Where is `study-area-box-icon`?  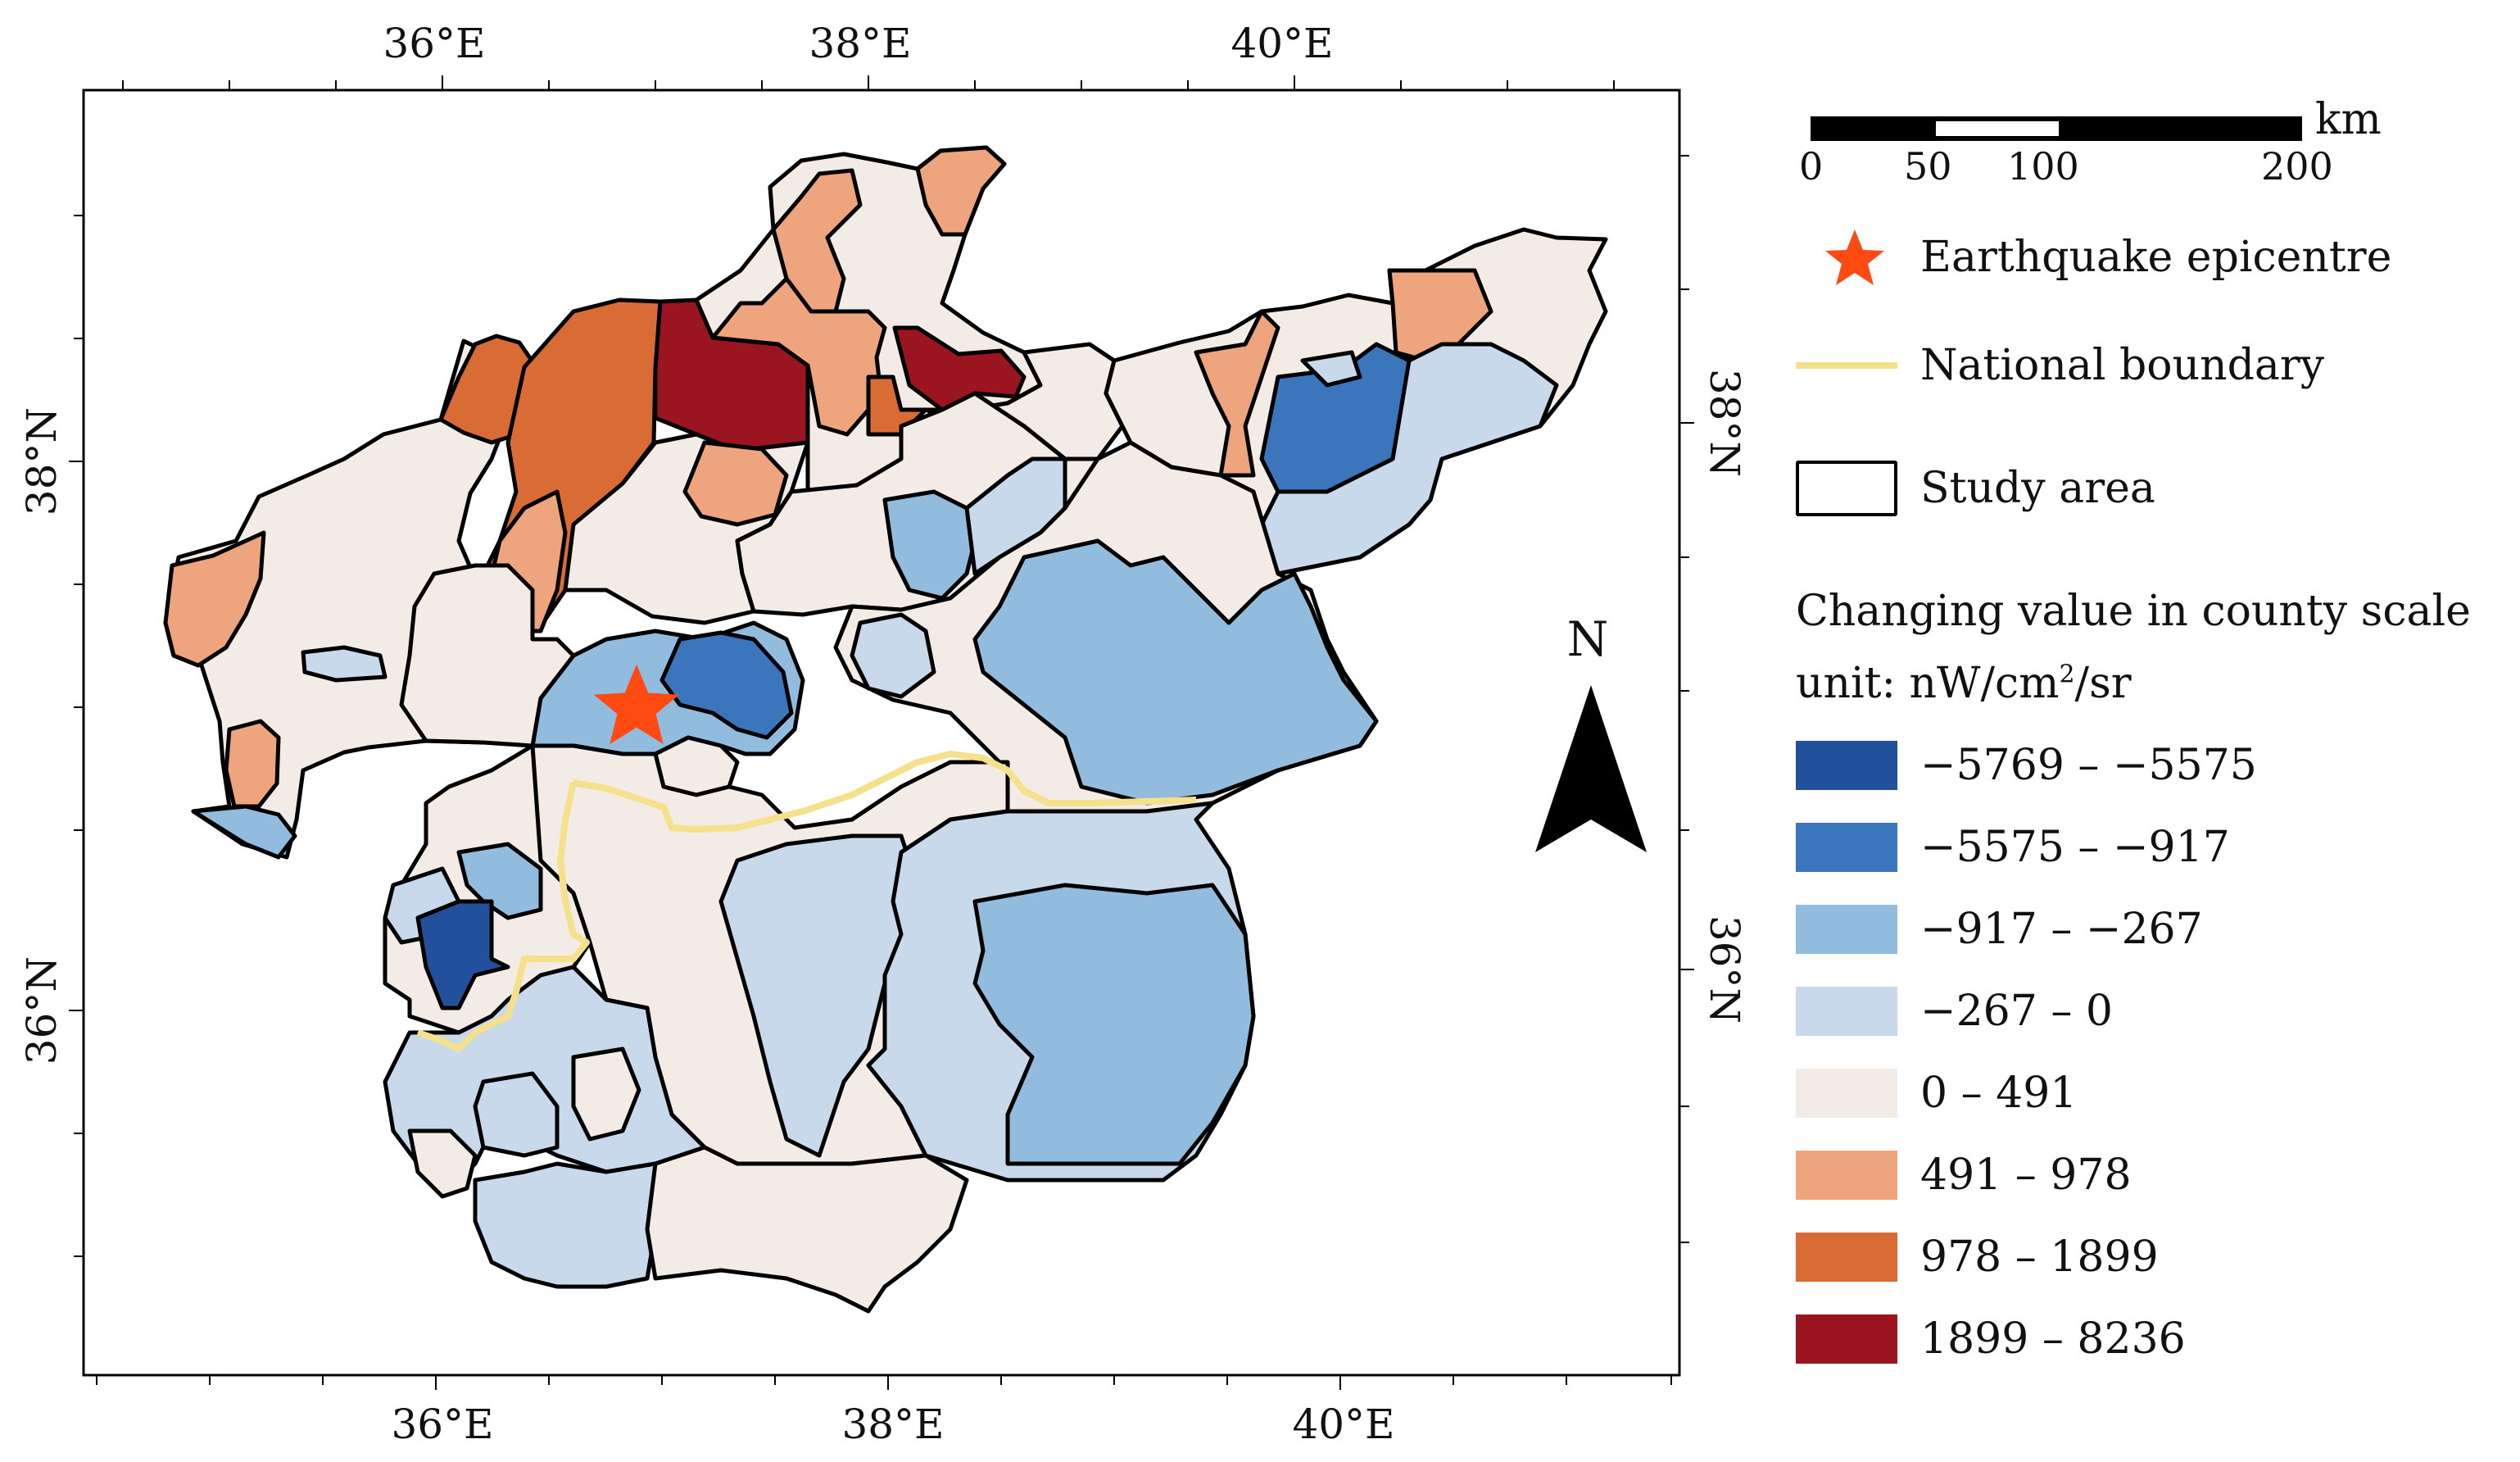 study-area-box-icon is located at coordinates (1846, 488).